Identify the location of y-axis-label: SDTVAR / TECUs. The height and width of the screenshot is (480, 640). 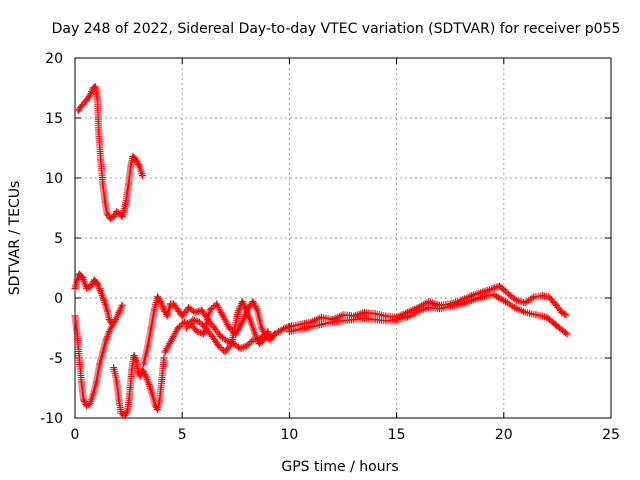
(15, 238).